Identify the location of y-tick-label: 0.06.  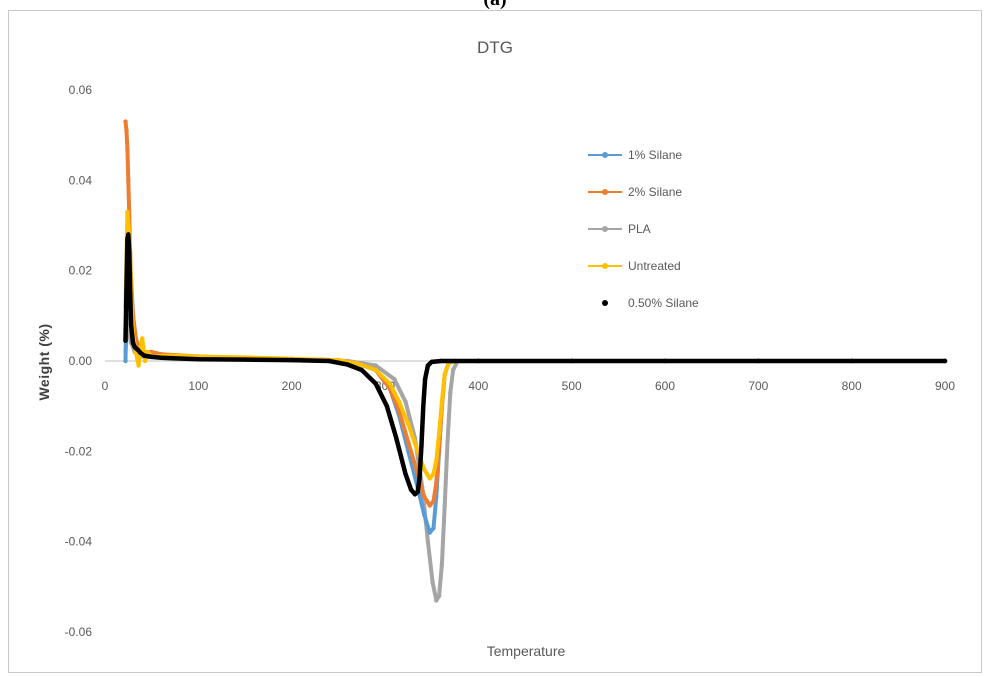
(81, 90).